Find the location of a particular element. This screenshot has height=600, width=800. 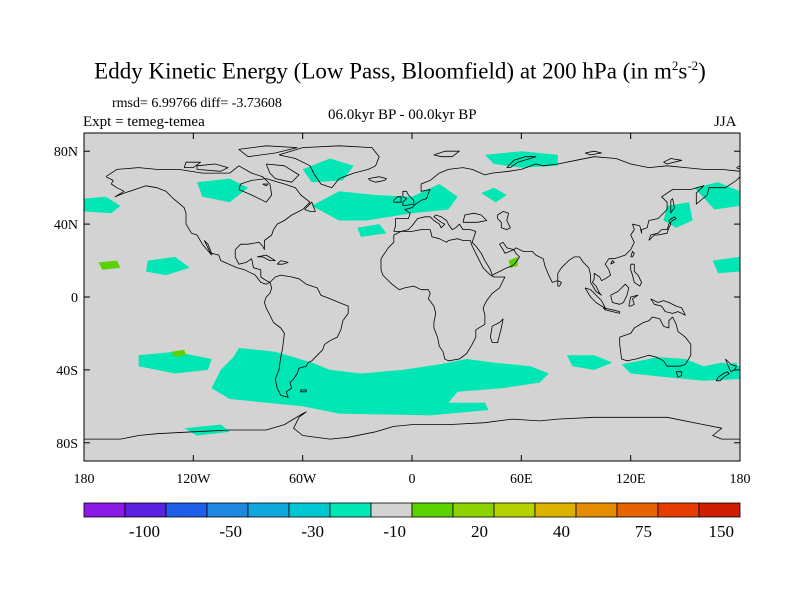

coastline-antarctica is located at coordinates (412, 425).